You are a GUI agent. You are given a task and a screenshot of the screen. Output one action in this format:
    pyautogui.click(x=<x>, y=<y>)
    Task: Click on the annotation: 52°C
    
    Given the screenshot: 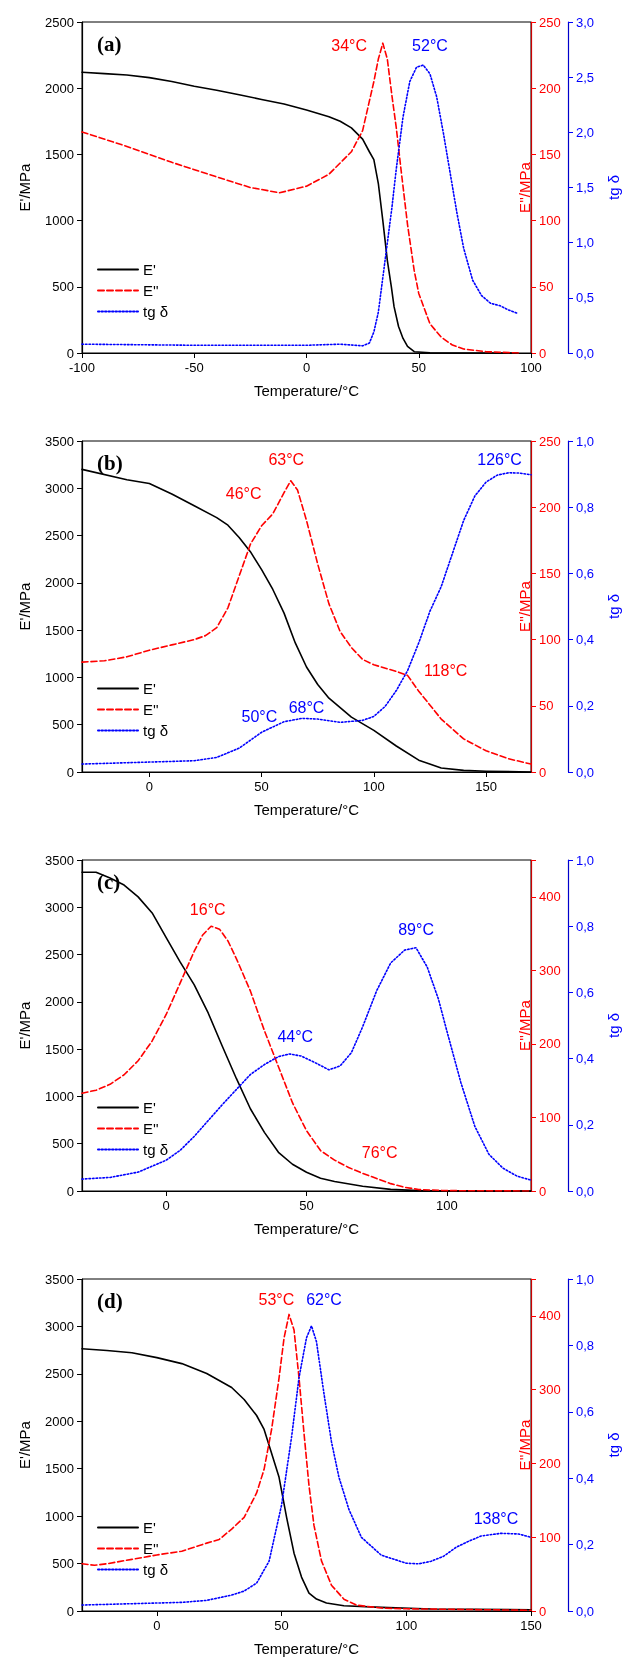 What is the action you would take?
    pyautogui.click(x=430, y=46)
    